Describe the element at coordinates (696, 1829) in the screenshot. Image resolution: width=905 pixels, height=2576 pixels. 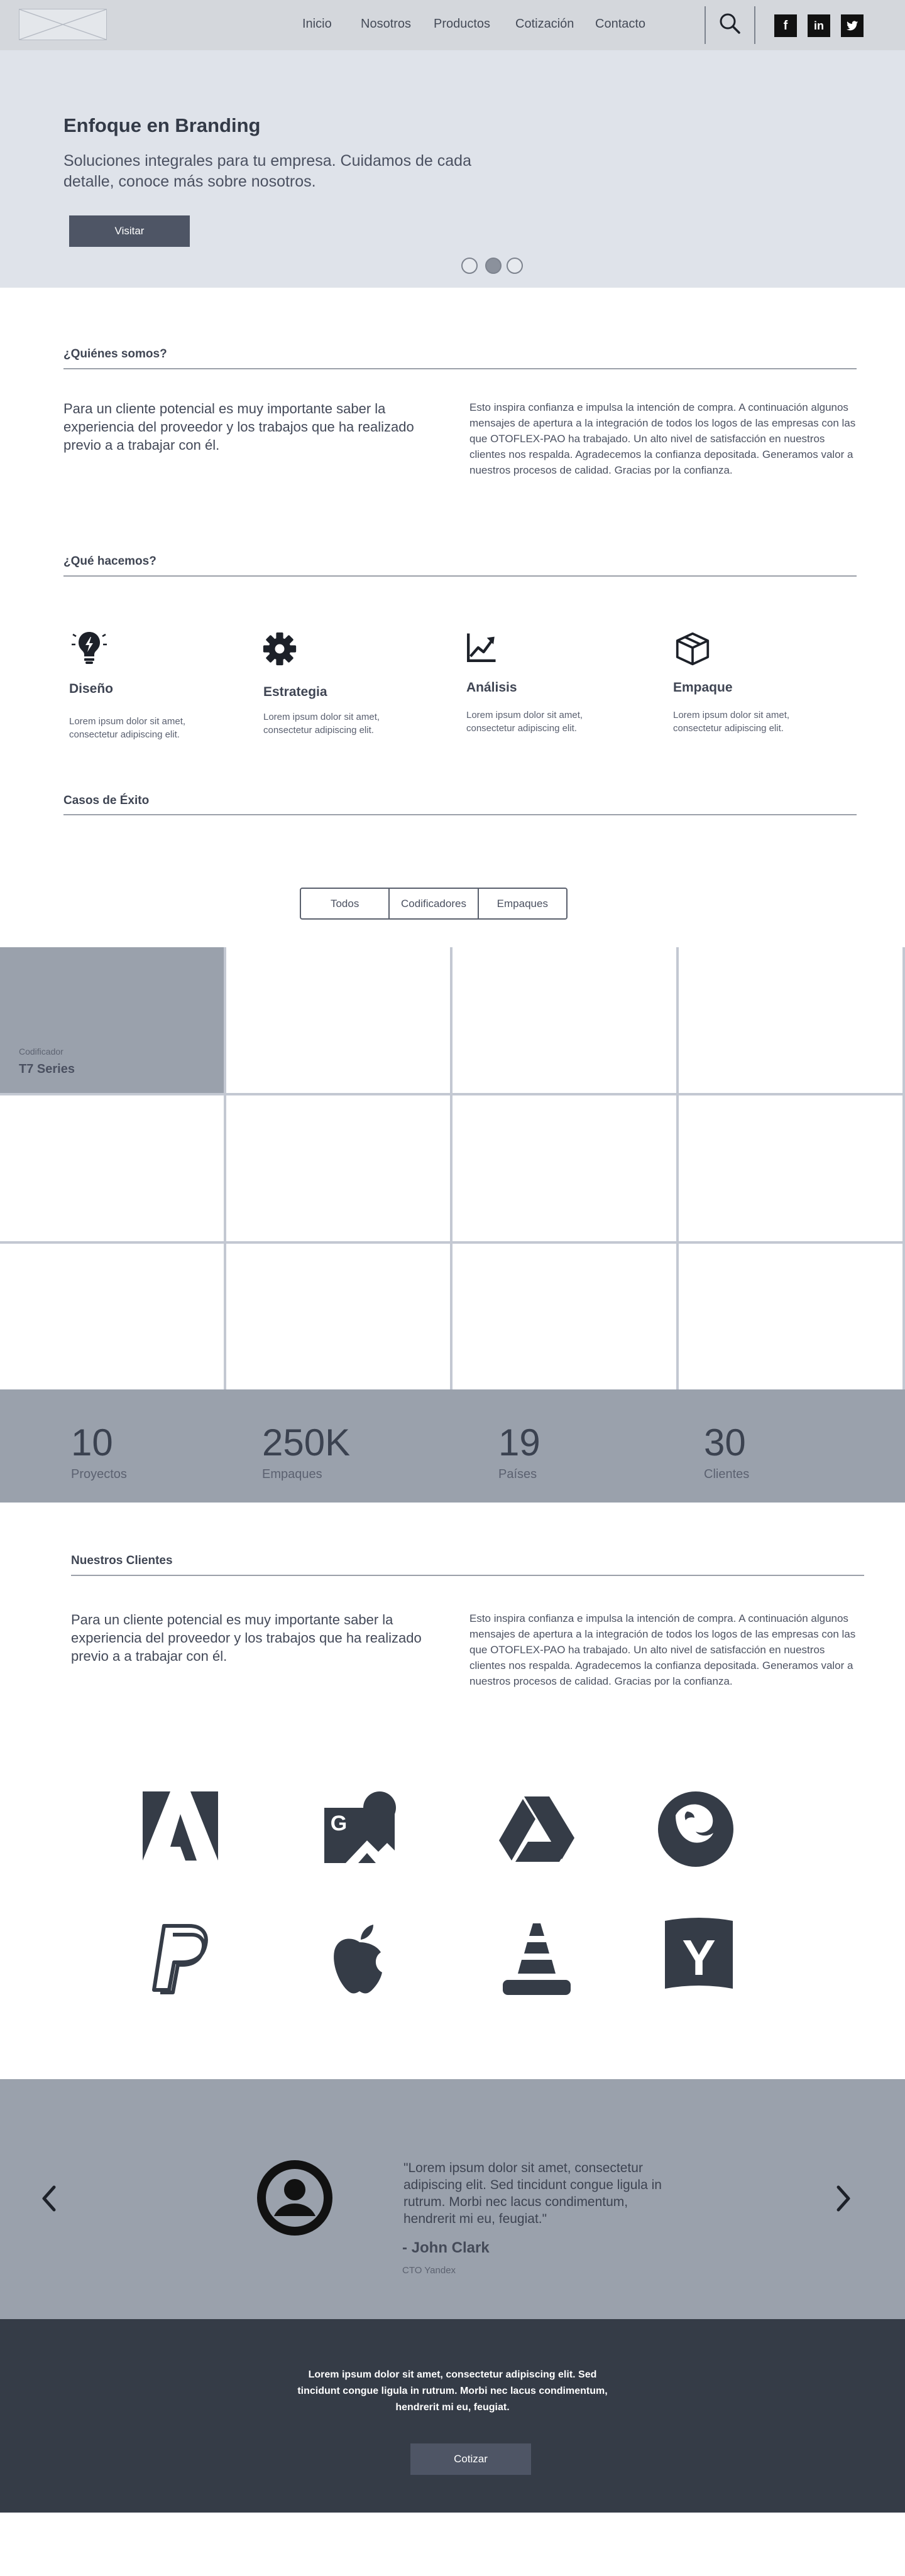
I see `firefox-icon` at that location.